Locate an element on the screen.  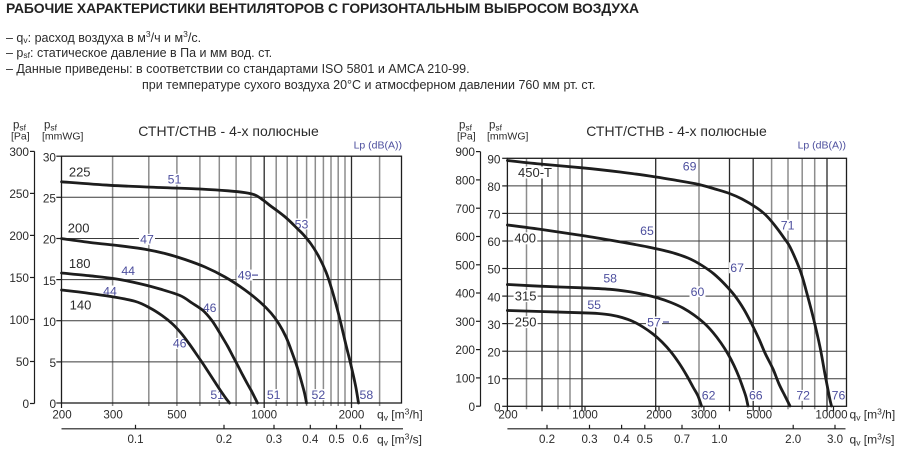
svg-text: 62 is located at coordinates (709, 396).